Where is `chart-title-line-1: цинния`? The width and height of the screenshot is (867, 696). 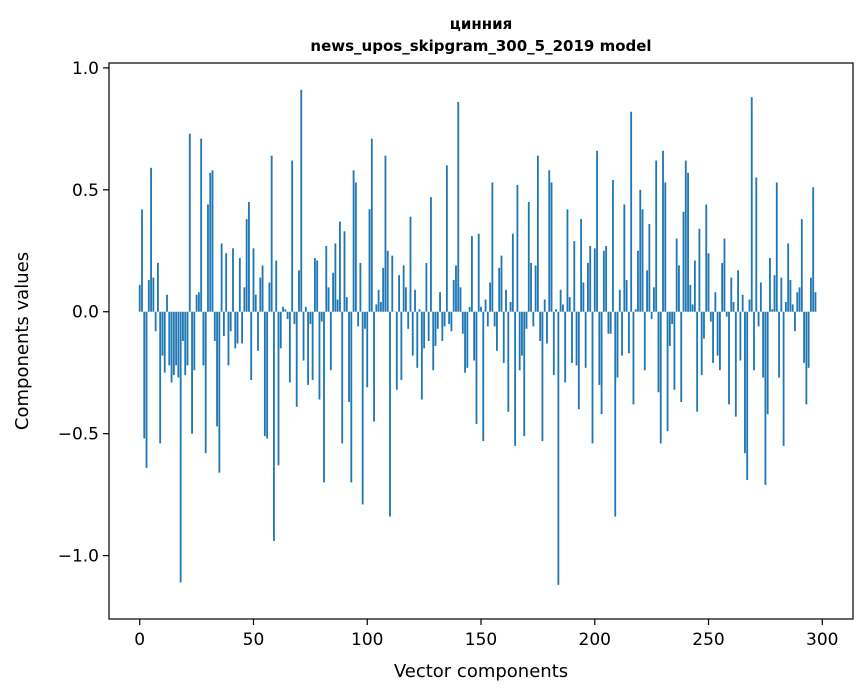
chart-title-line-1: цинния is located at coordinates (481, 24).